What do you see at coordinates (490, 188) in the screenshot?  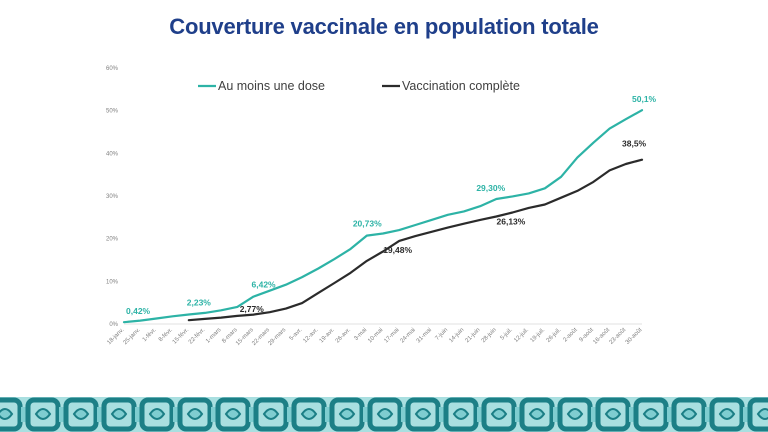 I see `data-label: 29,30%` at bounding box center [490, 188].